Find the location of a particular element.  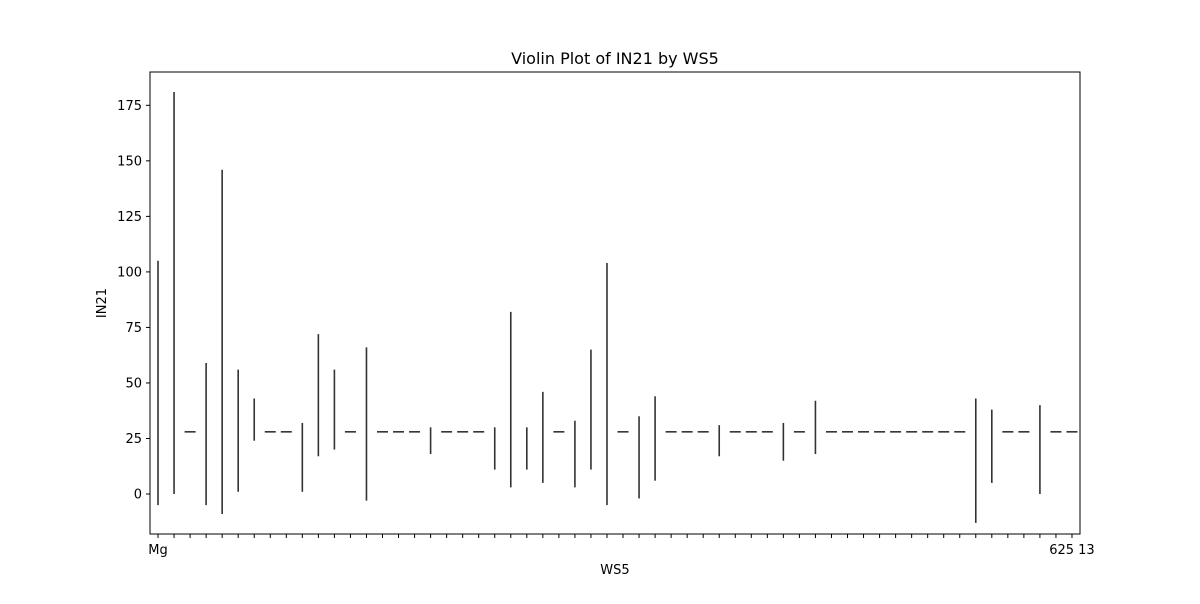

y-tick-label: 100 is located at coordinates (129, 272).